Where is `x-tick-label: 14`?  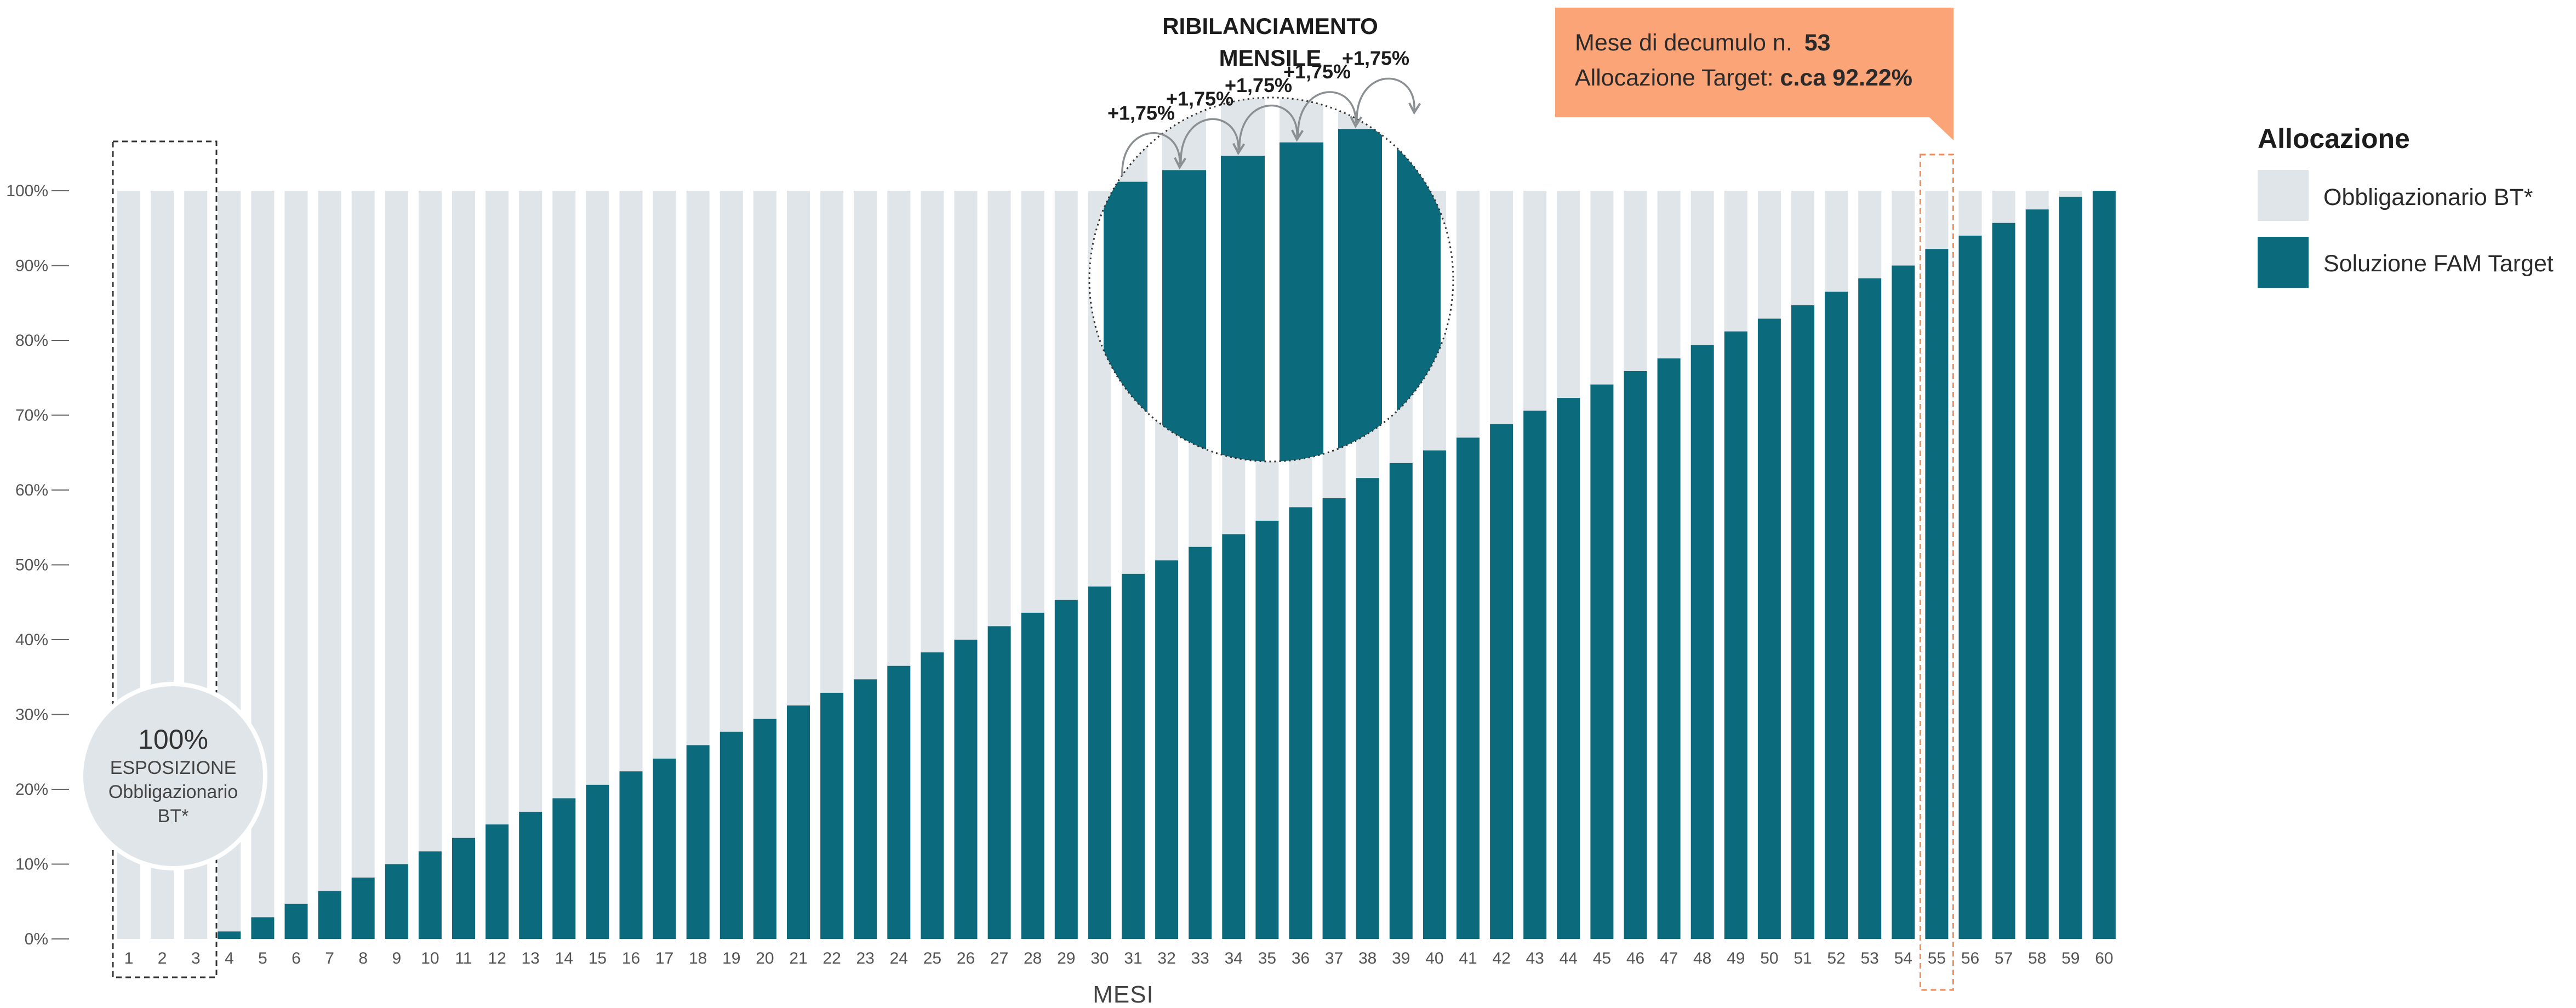
x-tick-label: 14 is located at coordinates (564, 958).